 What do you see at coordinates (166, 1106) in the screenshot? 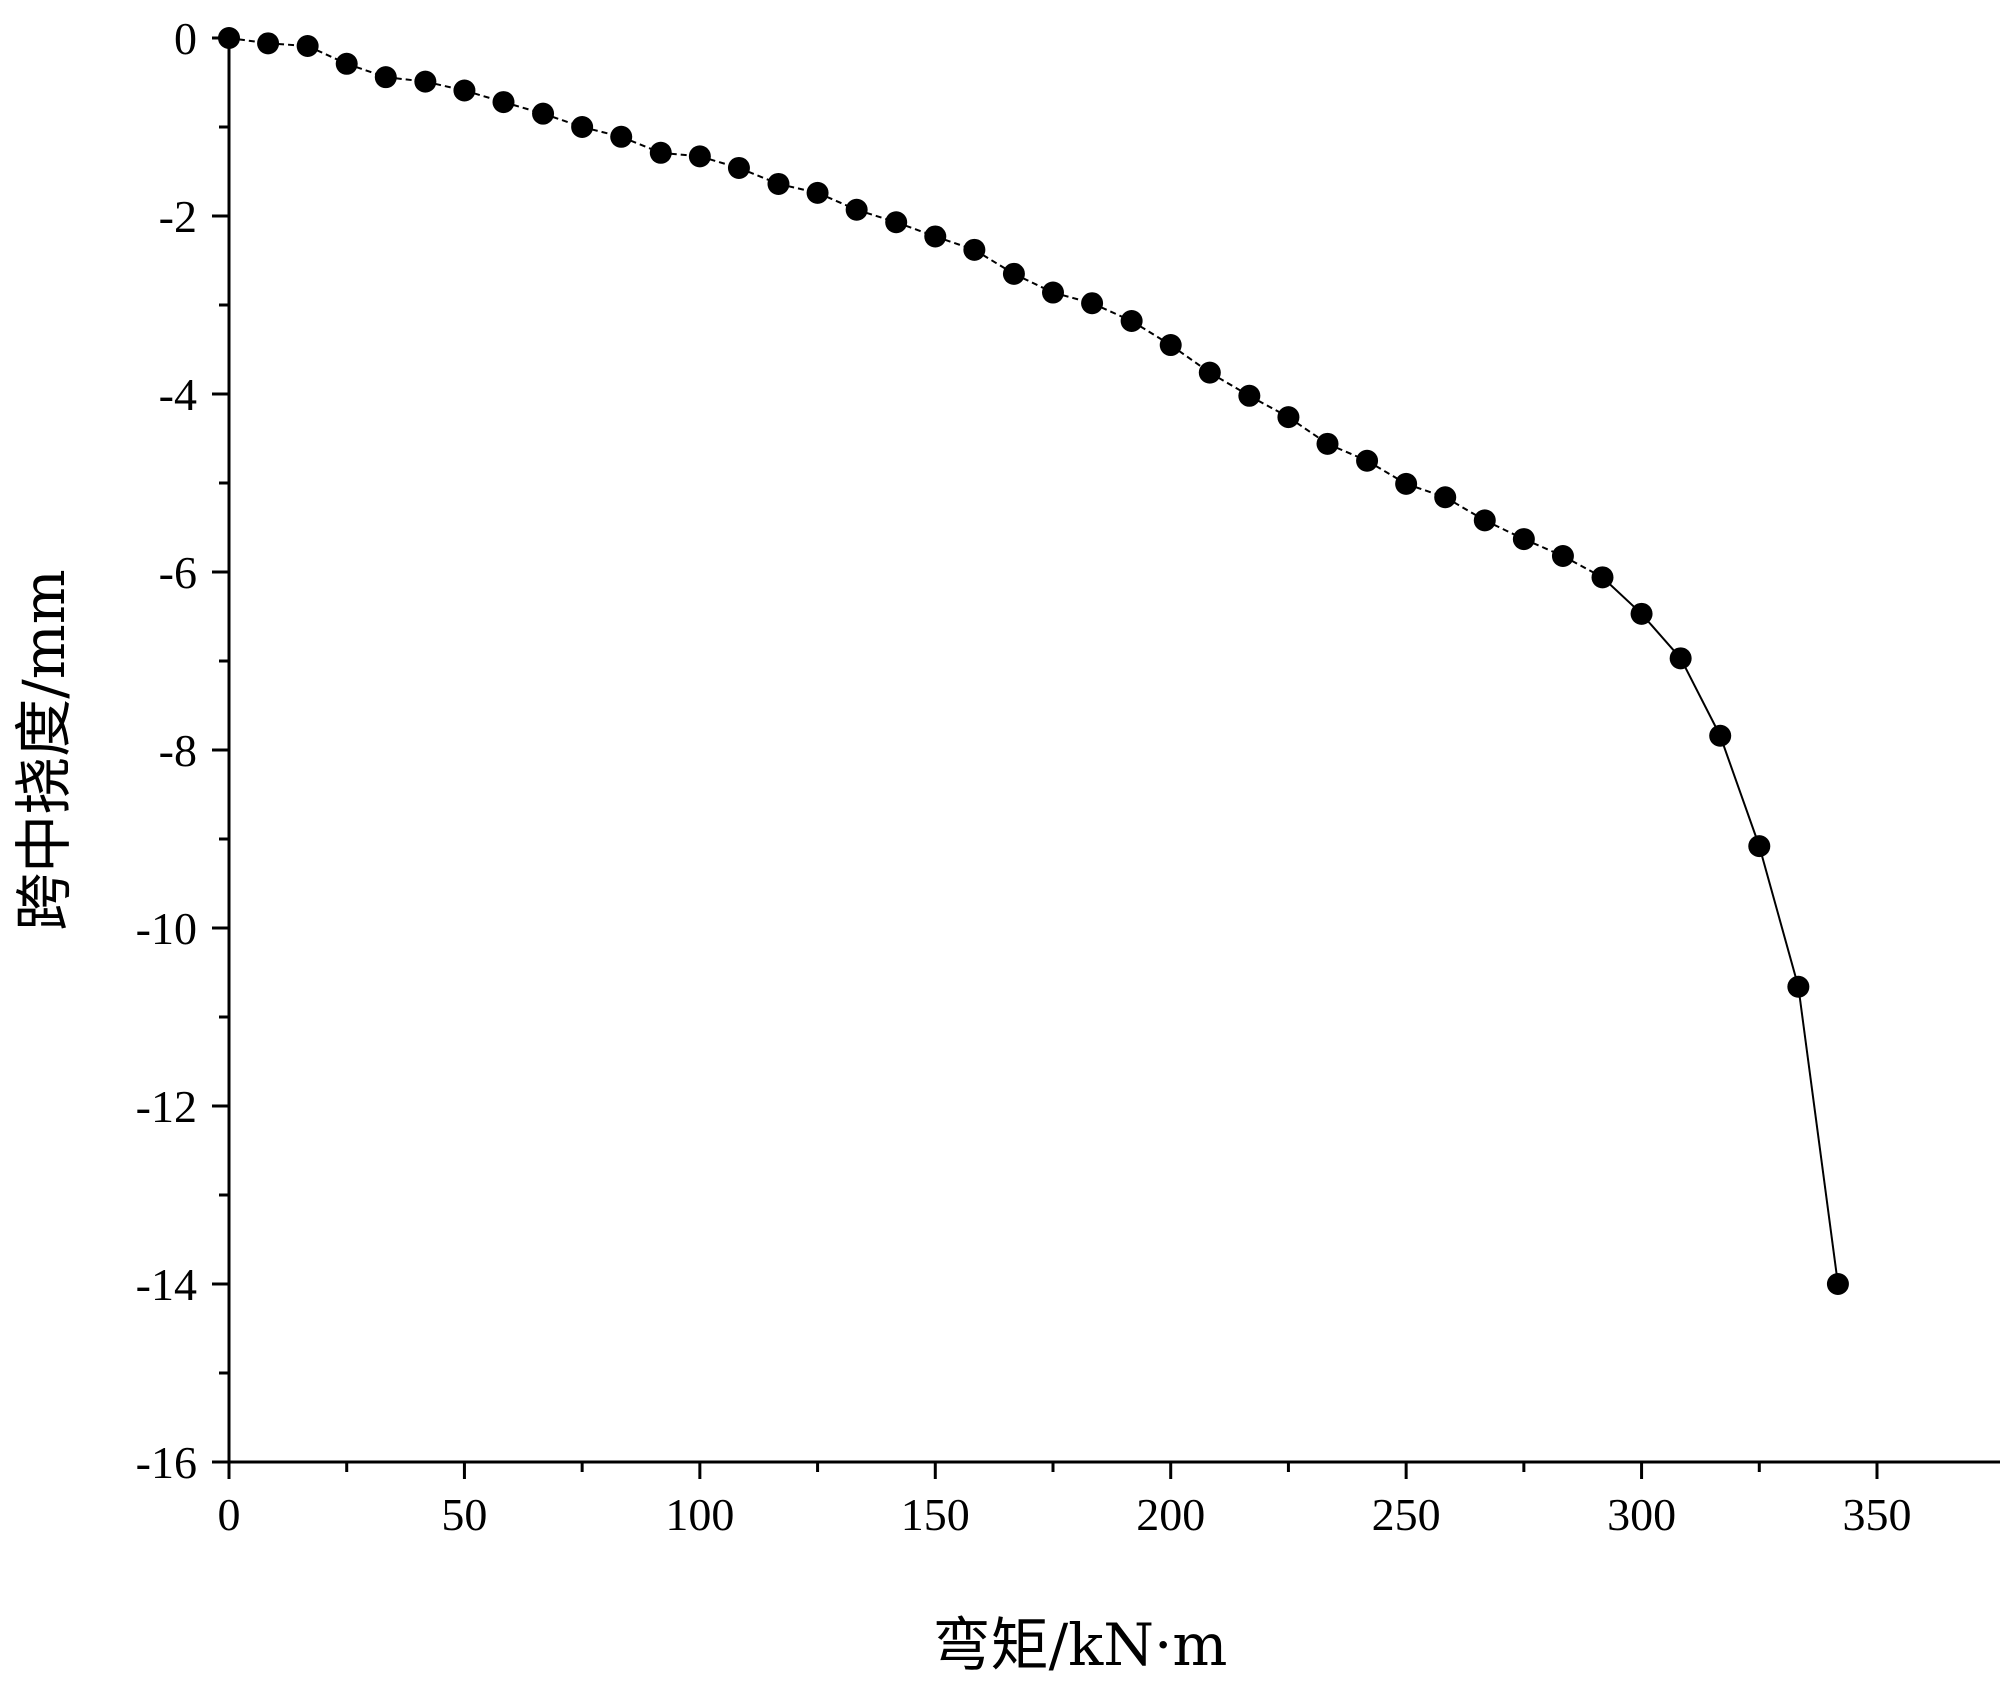
I see `y-tick-label: -12` at bounding box center [166, 1106].